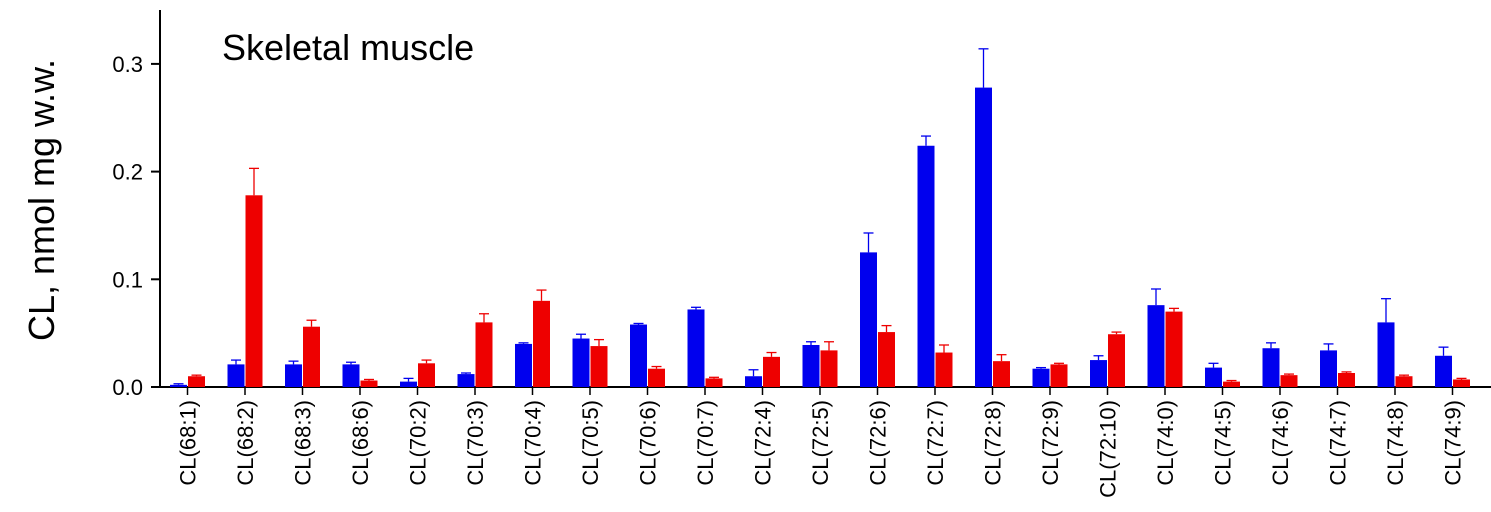 This screenshot has width=1491, height=512. I want to click on x-tick-label: CL(74:0), so click(1165, 443).